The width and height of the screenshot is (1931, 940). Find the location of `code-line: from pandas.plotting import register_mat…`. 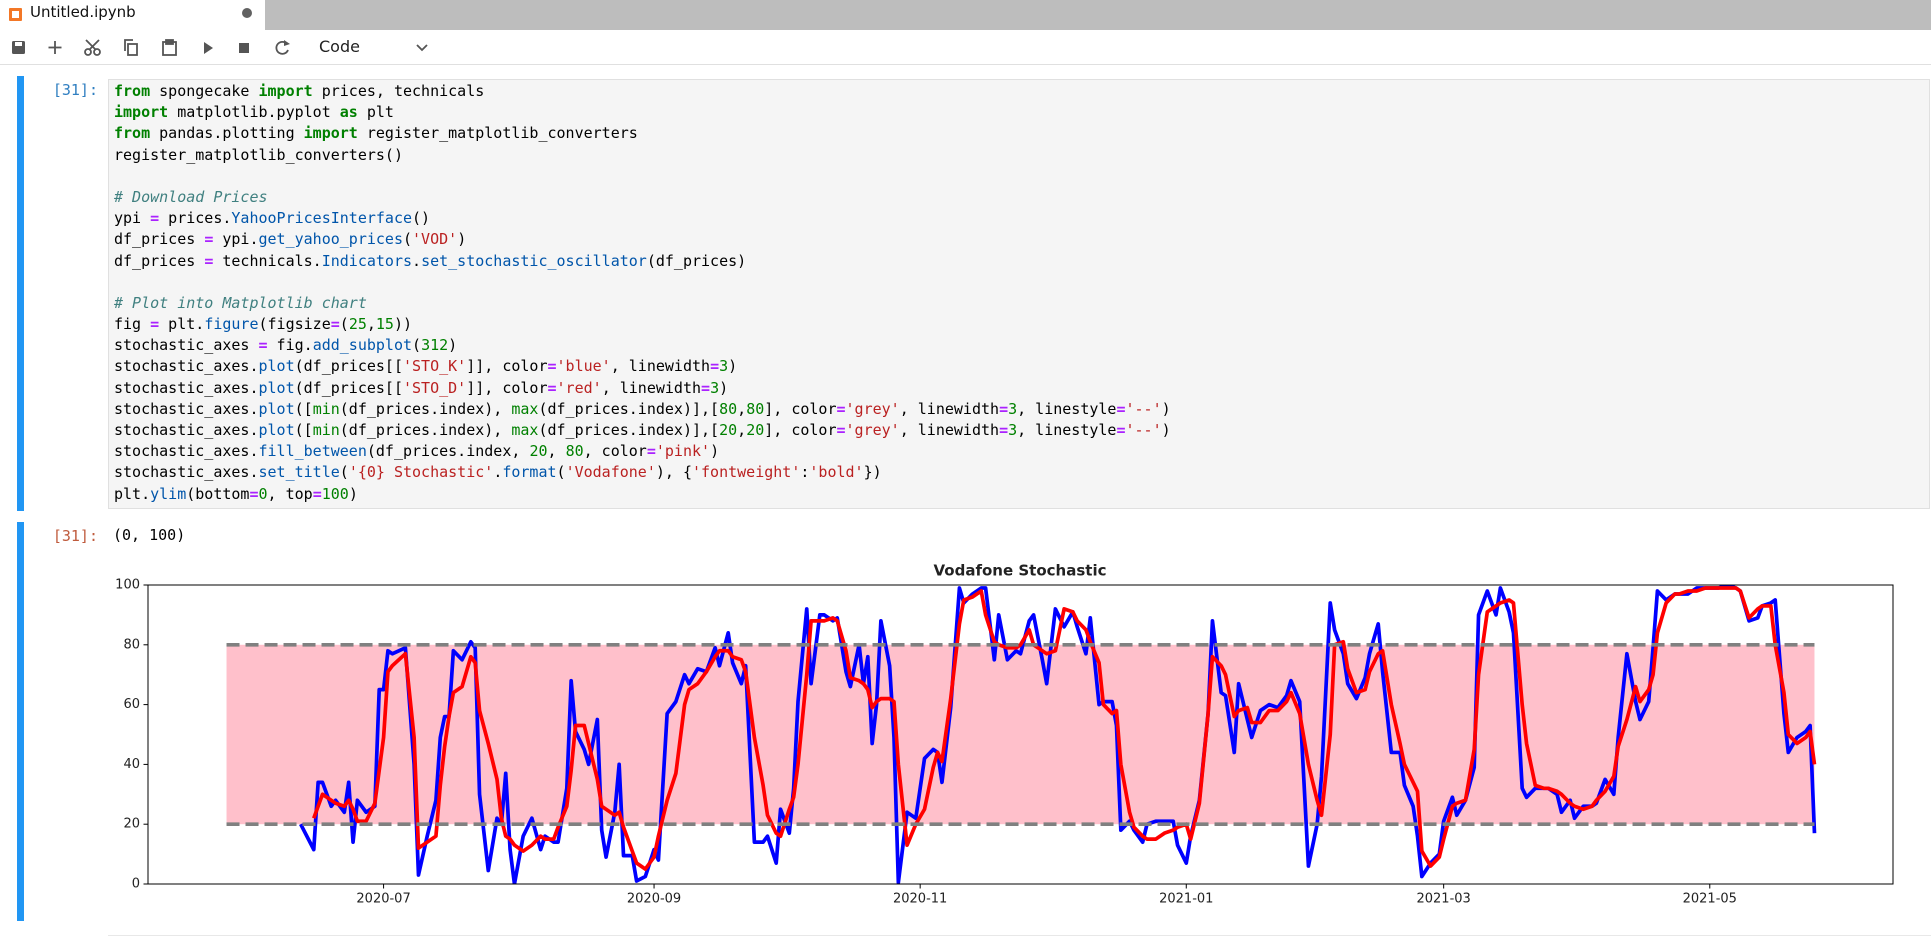

code-line: from pandas.plotting import register_mat… is located at coordinates (1021, 133).